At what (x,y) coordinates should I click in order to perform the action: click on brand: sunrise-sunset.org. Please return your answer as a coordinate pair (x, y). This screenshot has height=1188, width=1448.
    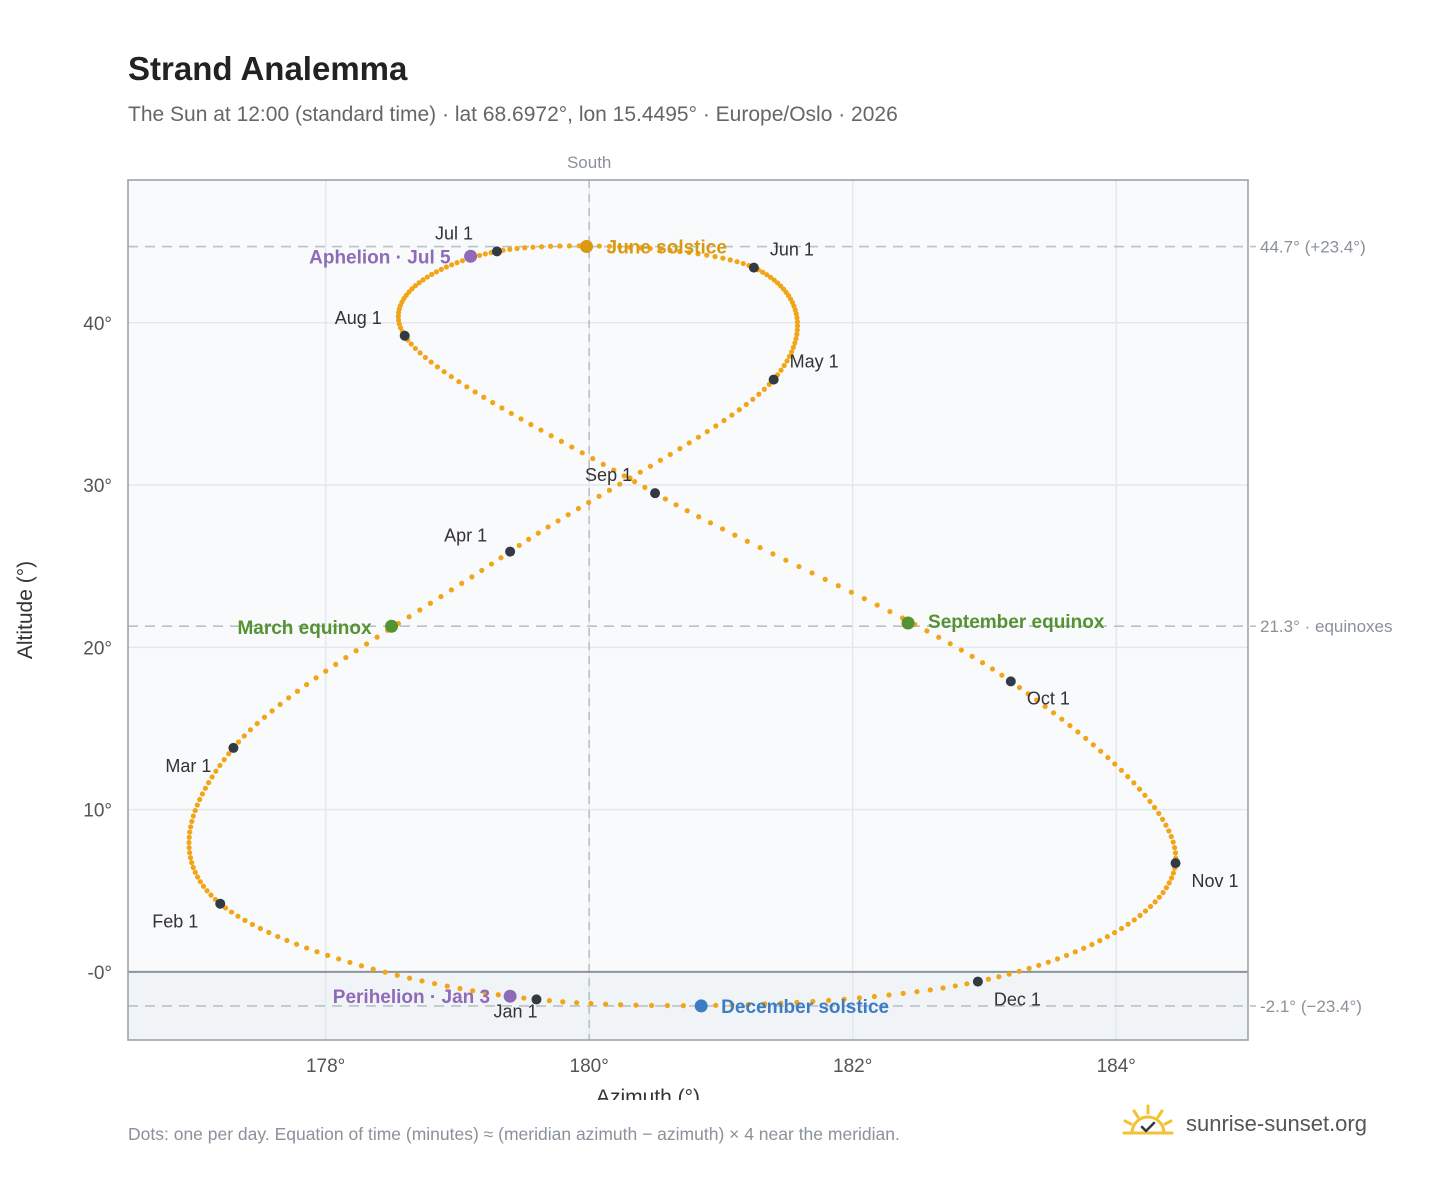
    Looking at the image, I should click on (1243, 1124).